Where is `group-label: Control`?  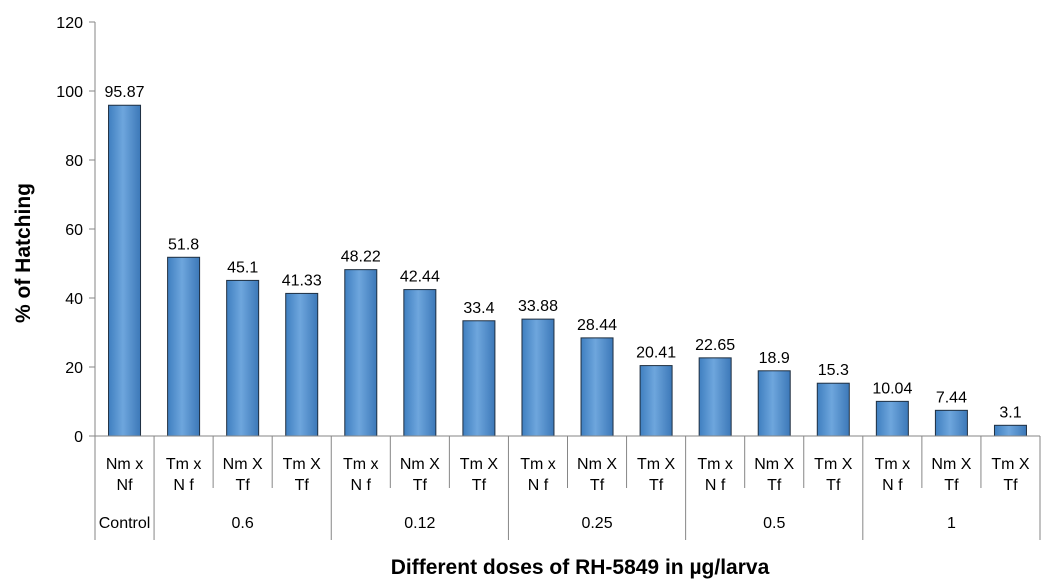 group-label: Control is located at coordinates (125, 523).